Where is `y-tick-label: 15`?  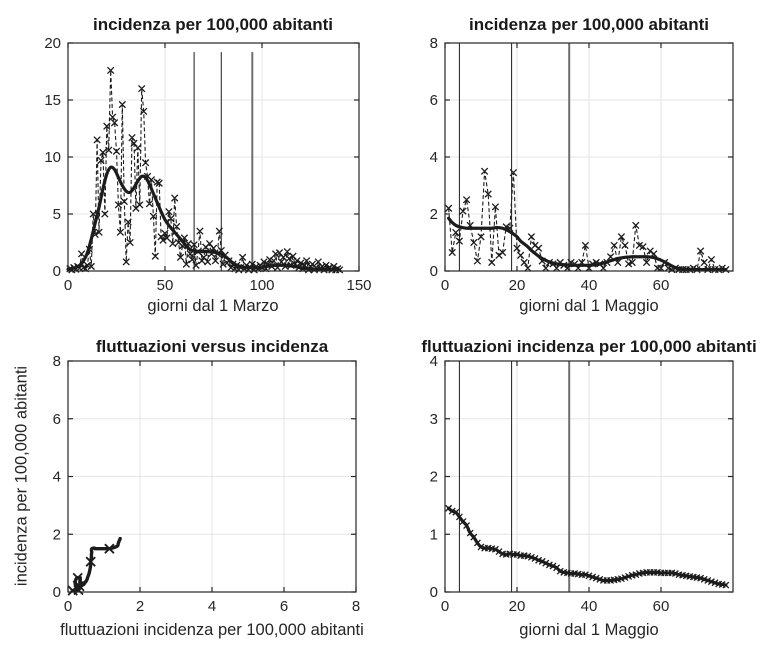
y-tick-label: 15 is located at coordinates (52, 100).